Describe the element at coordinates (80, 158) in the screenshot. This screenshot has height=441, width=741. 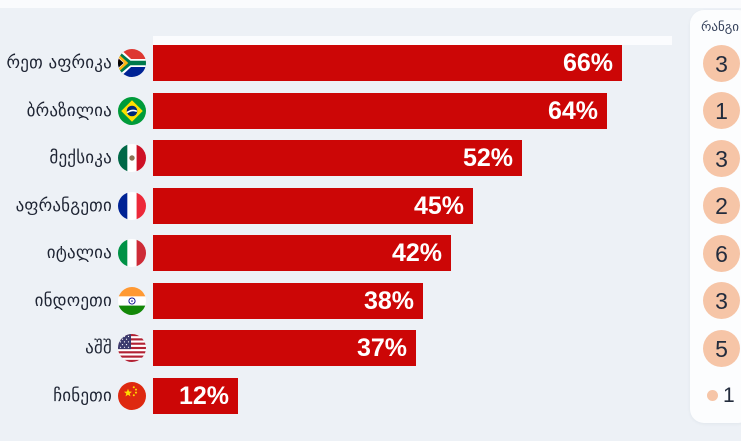
I see `country-label: მექსიკა` at that location.